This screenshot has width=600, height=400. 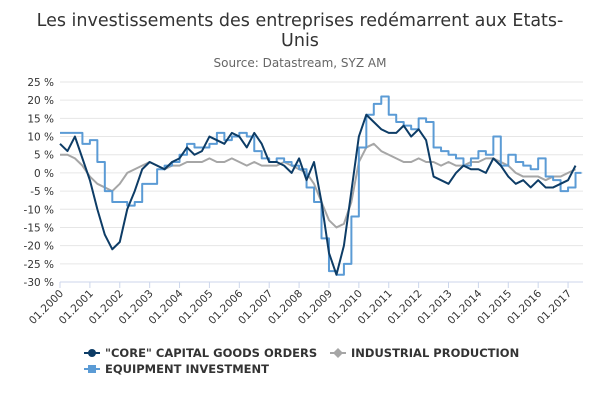 What do you see at coordinates (40, 138) in the screenshot?
I see `y-tick-label: 10 %` at bounding box center [40, 138].